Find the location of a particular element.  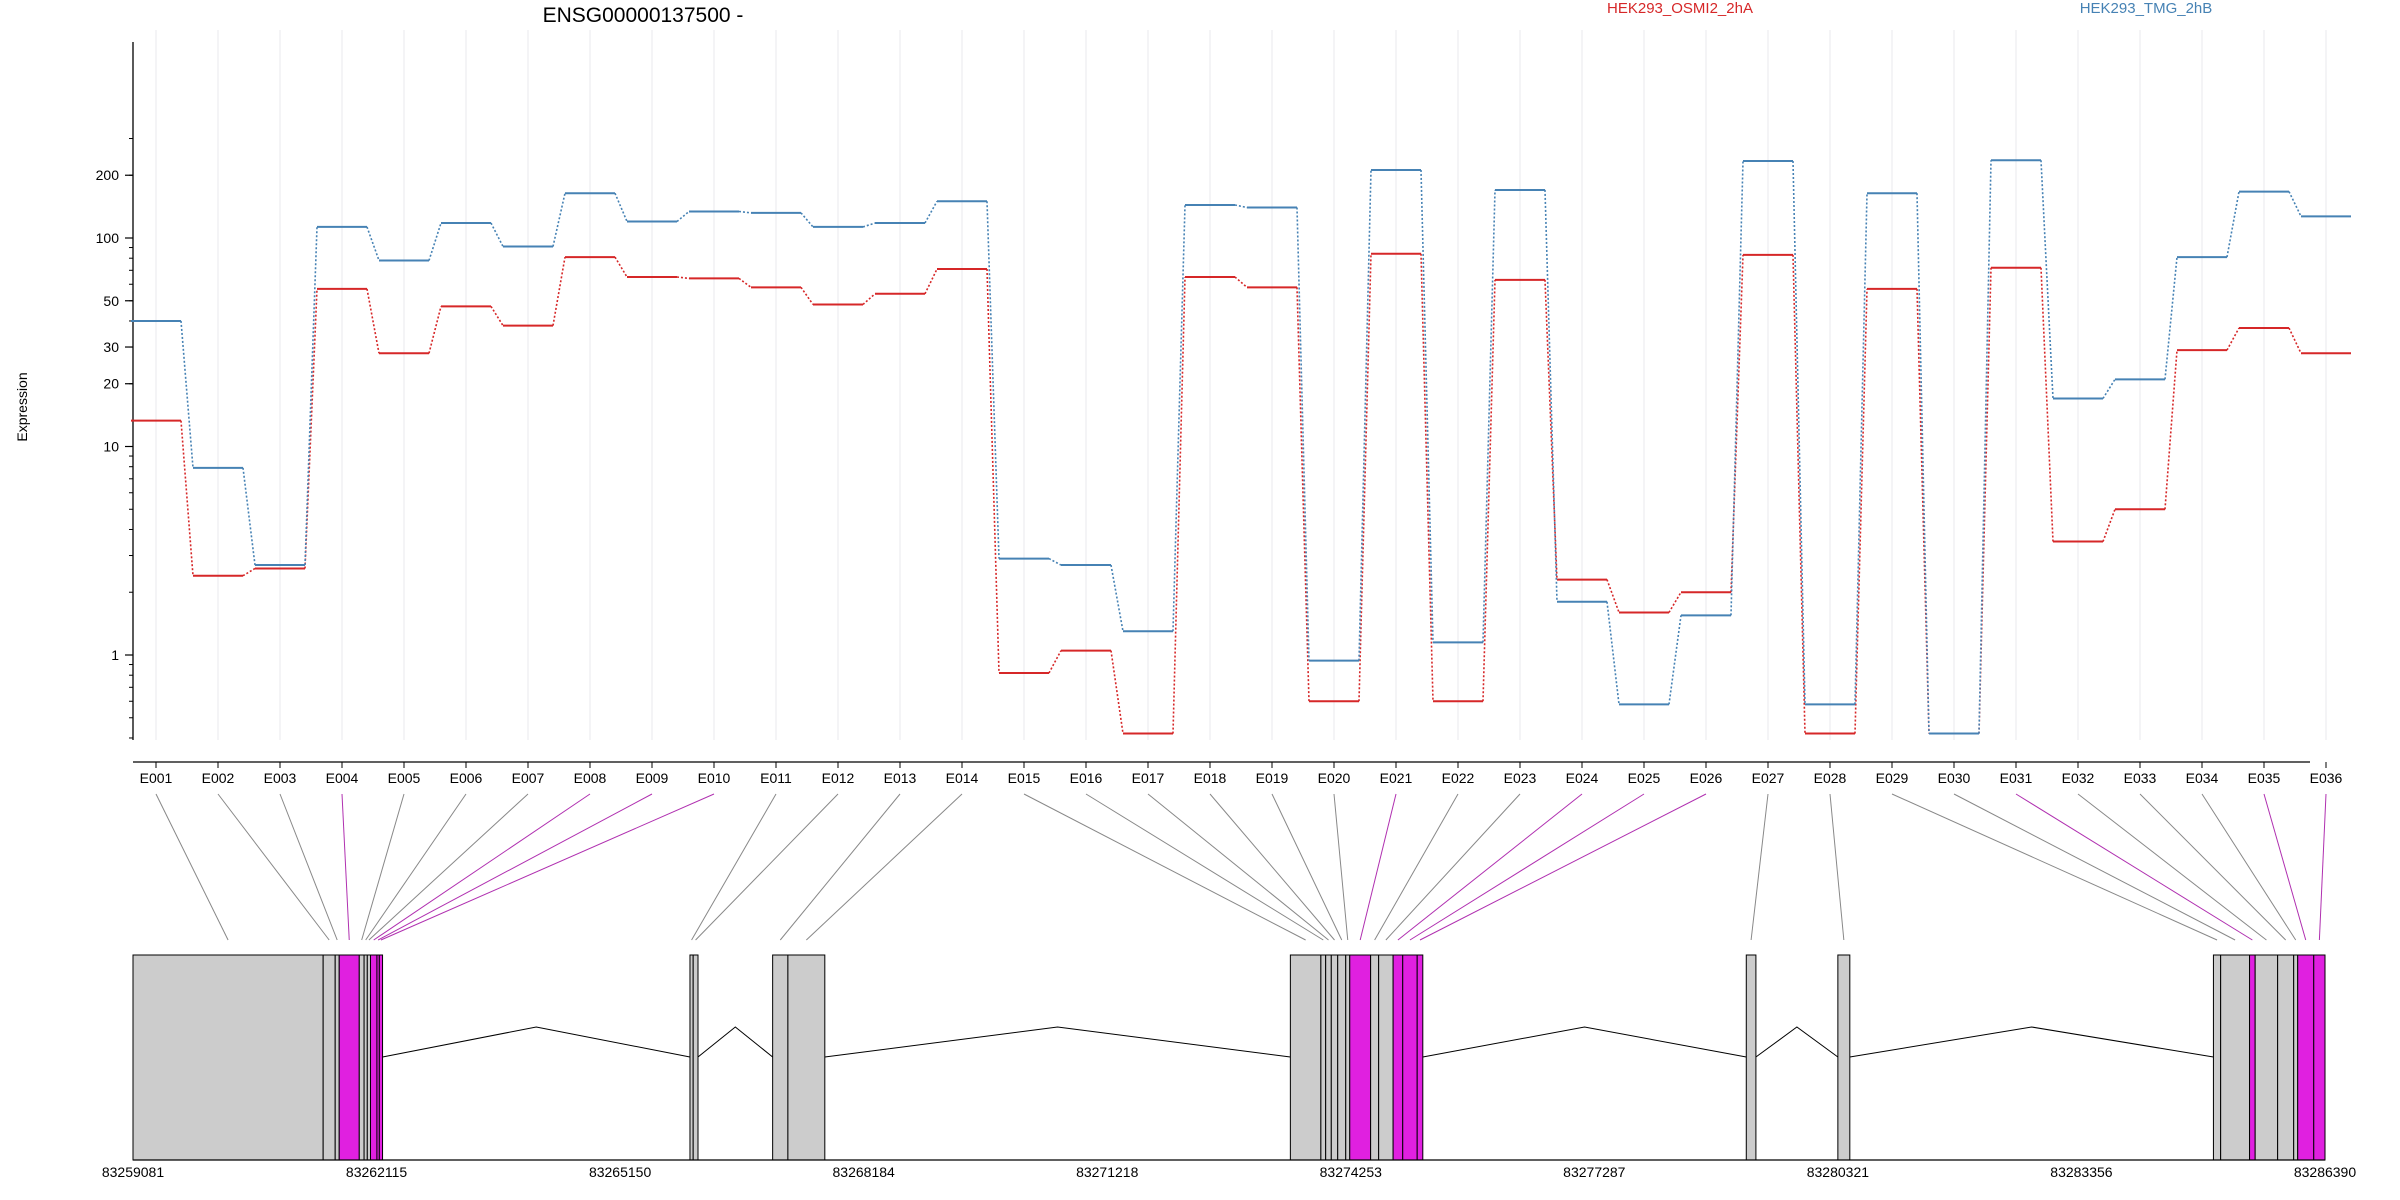

x-tick-label-e011: E011 is located at coordinates (776, 778).